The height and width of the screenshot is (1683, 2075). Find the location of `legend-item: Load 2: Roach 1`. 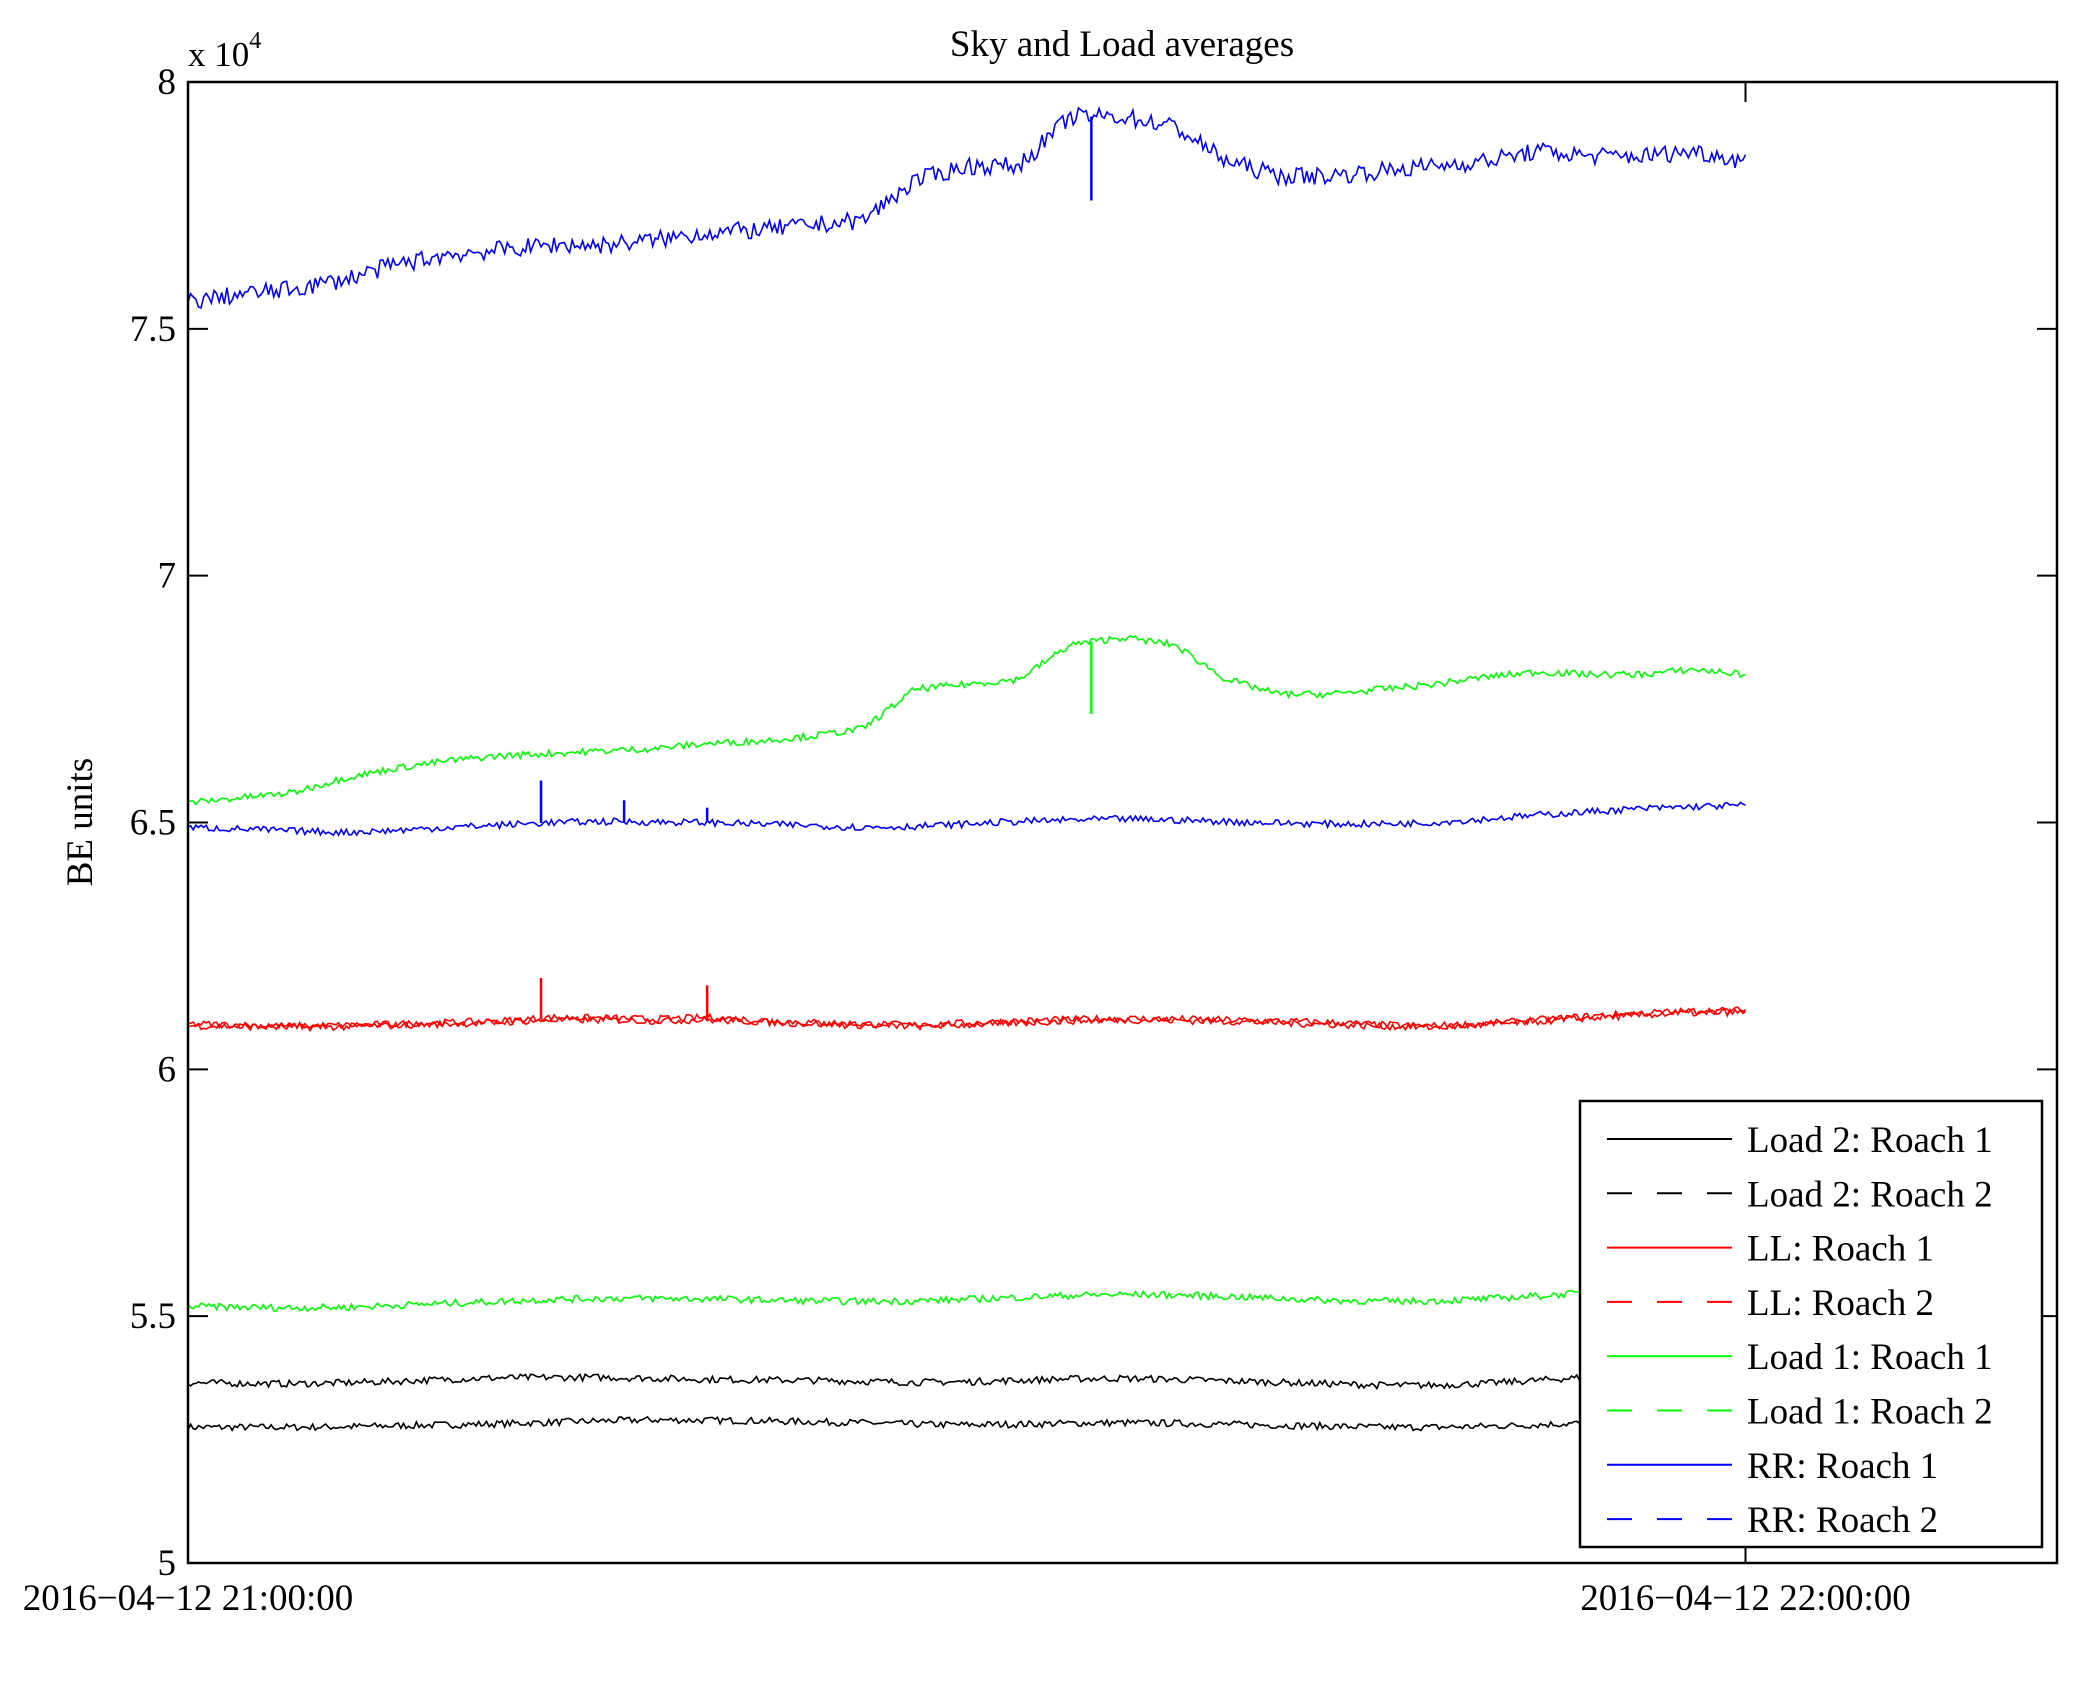

legend-item: Load 2: Roach 1 is located at coordinates (1800, 1140).